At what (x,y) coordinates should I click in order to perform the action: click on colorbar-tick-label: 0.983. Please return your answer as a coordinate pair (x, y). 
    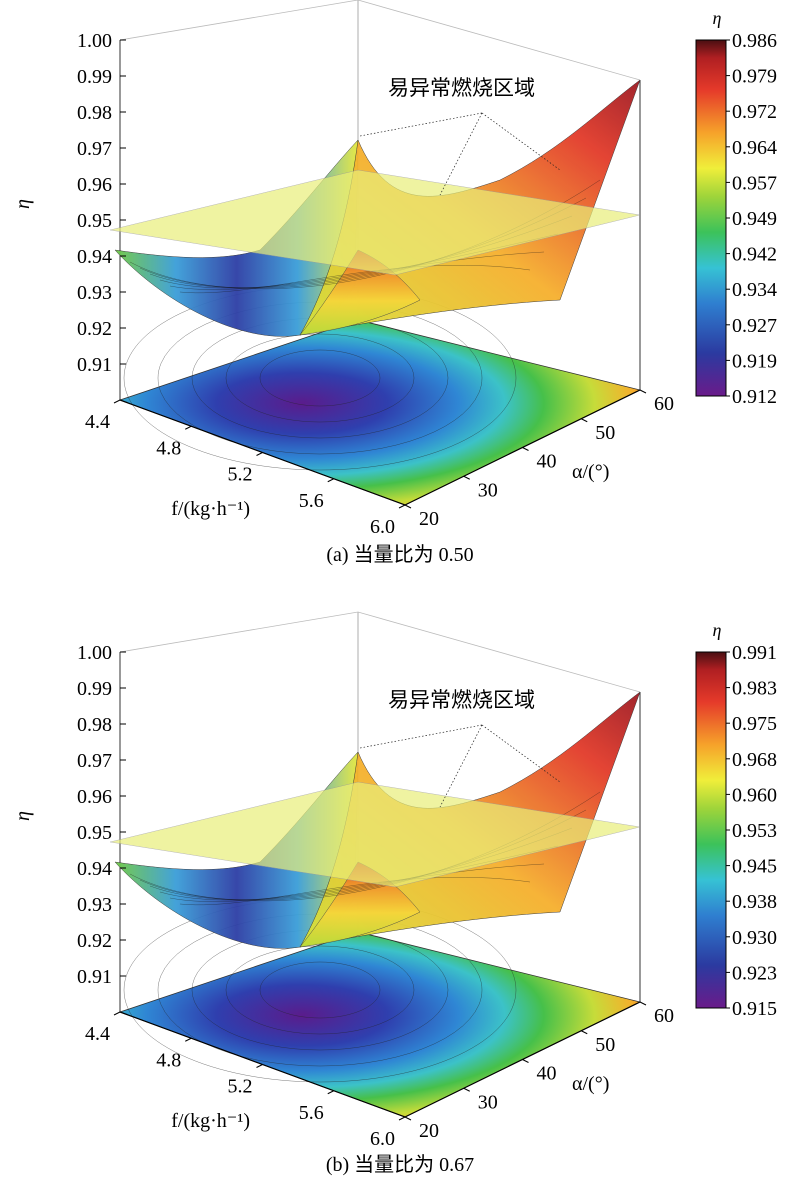
    Looking at the image, I should click on (754, 689).